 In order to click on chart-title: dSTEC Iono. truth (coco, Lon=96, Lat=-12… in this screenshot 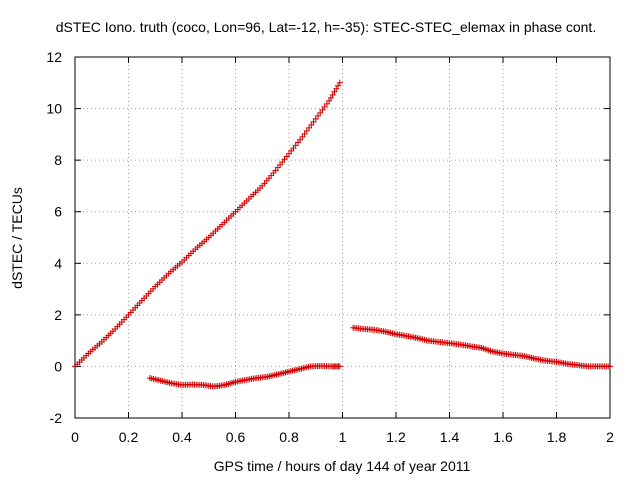, I will do `click(326, 27)`.